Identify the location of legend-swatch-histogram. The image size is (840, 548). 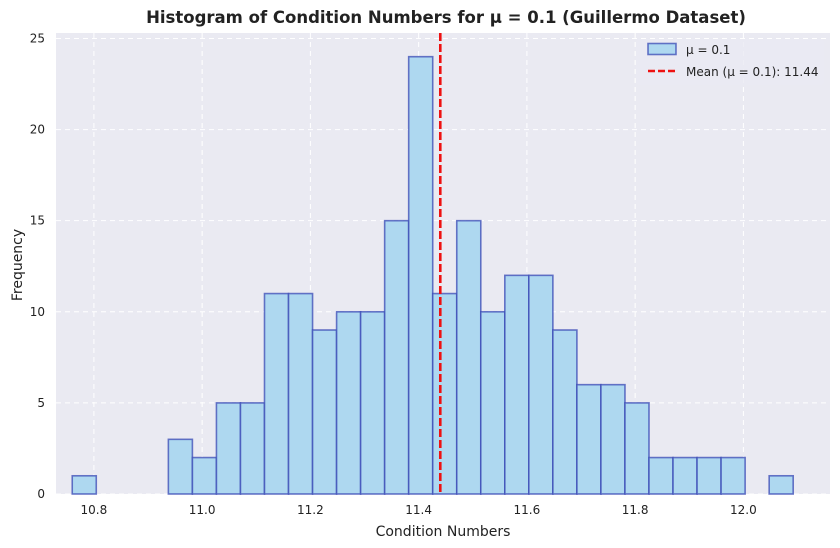
(662, 49).